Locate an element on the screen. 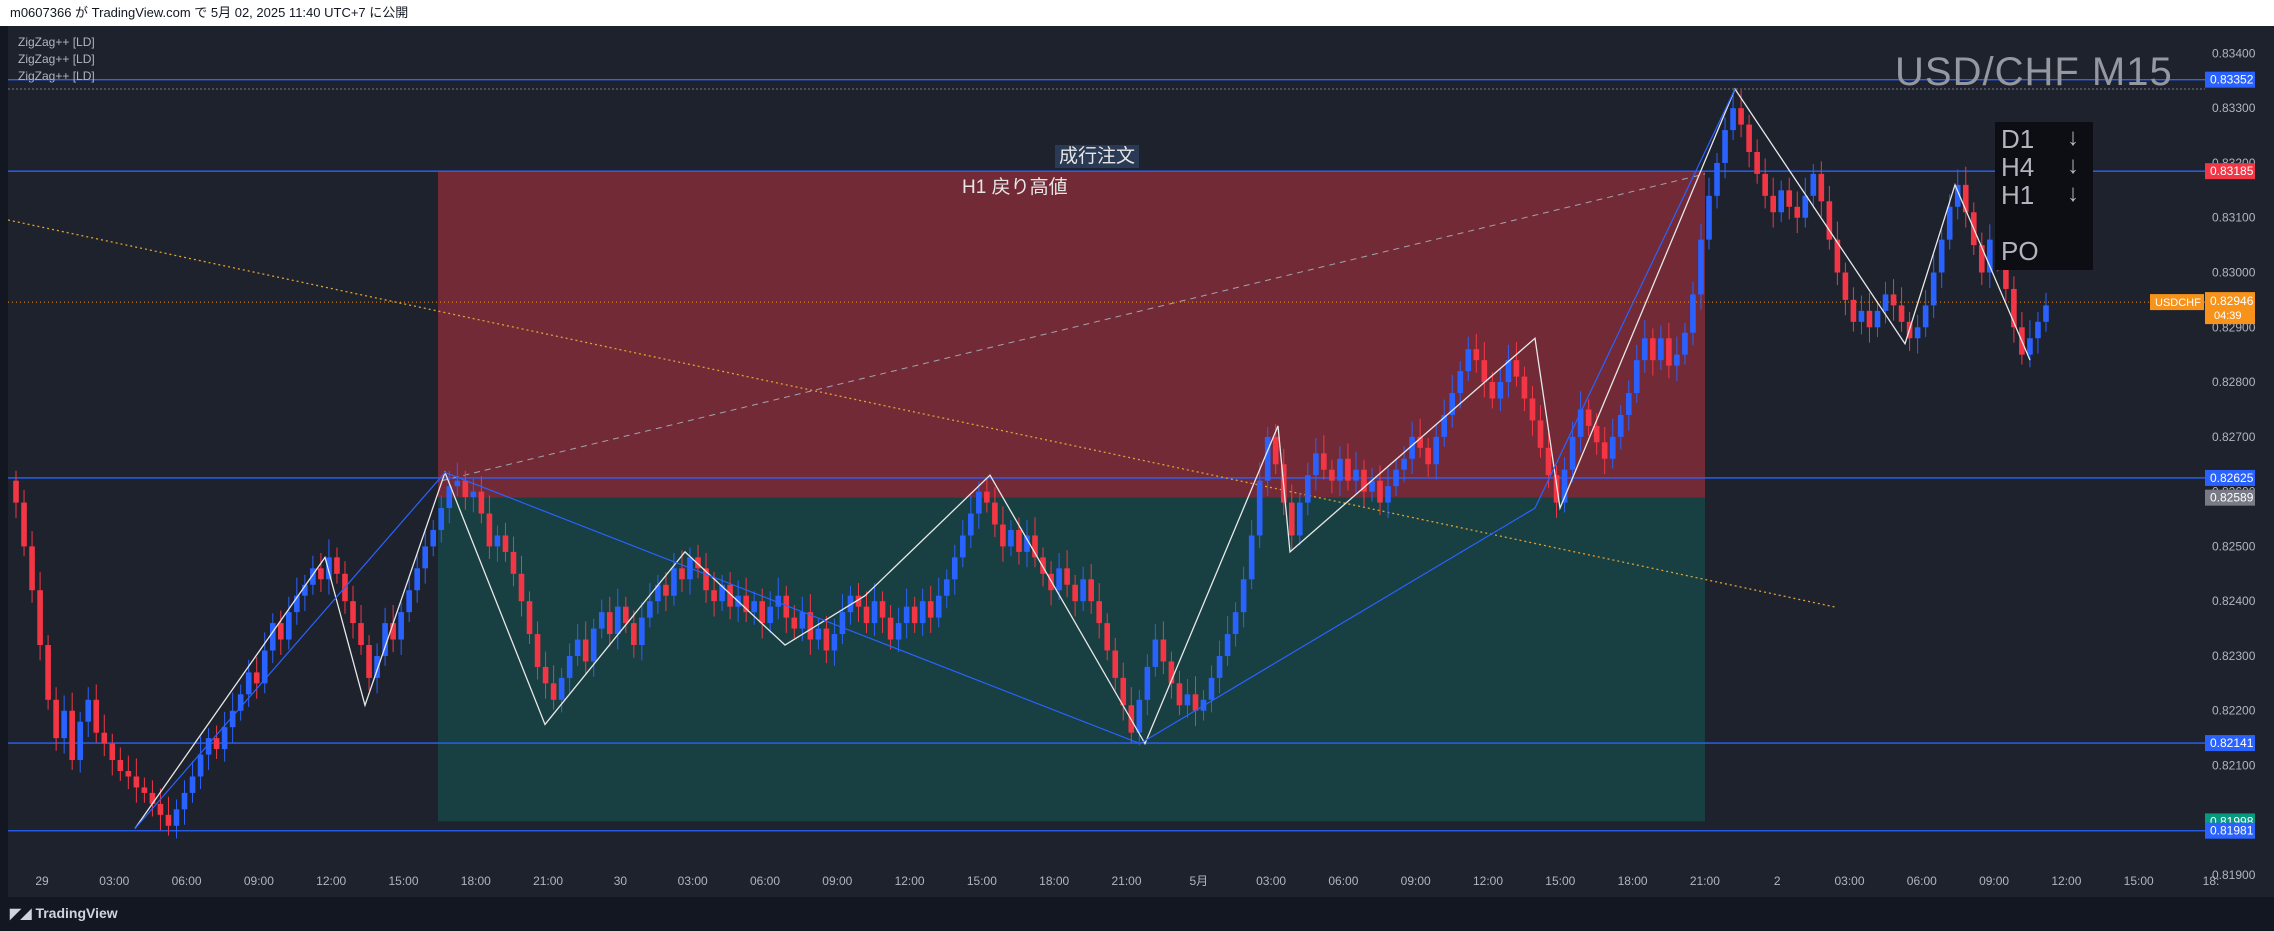 The height and width of the screenshot is (931, 2274). time-tick-label: 09:00 is located at coordinates (1994, 881).